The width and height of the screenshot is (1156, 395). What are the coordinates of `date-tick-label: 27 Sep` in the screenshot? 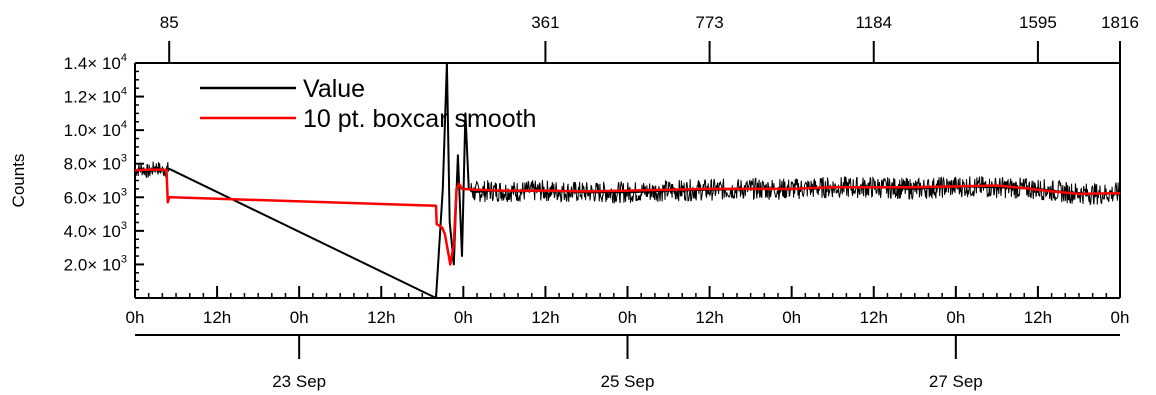 It's located at (956, 381).